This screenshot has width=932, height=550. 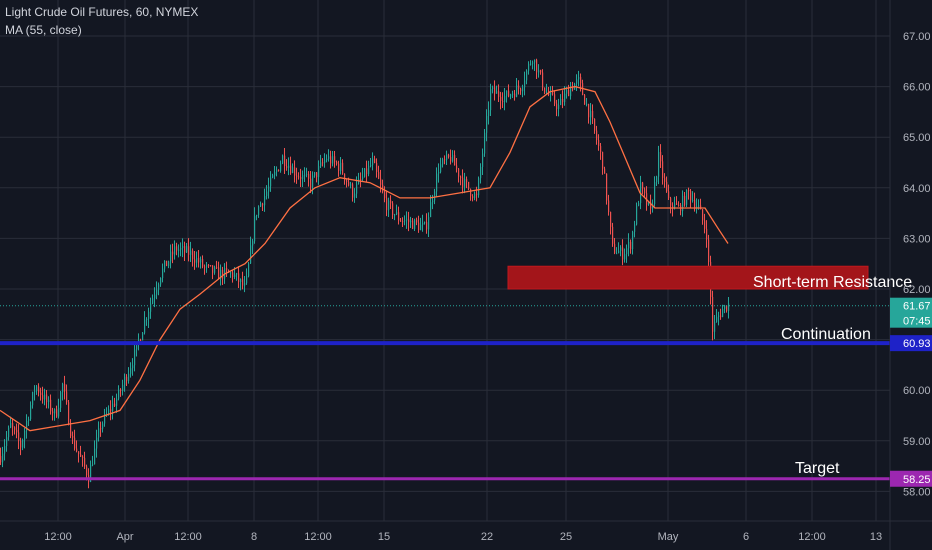 What do you see at coordinates (463, 537) in the screenshot?
I see `time-axis: 12:00 Apr 12:00 8 12:00 15 22 25 May 6 12:00 13` at bounding box center [463, 537].